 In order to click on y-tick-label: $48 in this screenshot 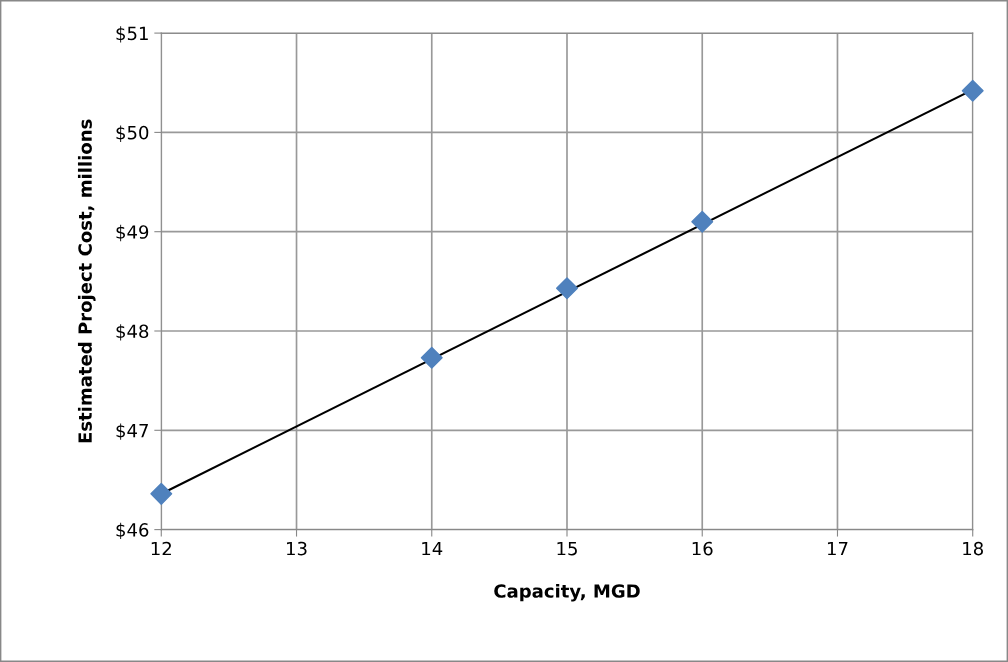, I will do `click(132, 332)`.